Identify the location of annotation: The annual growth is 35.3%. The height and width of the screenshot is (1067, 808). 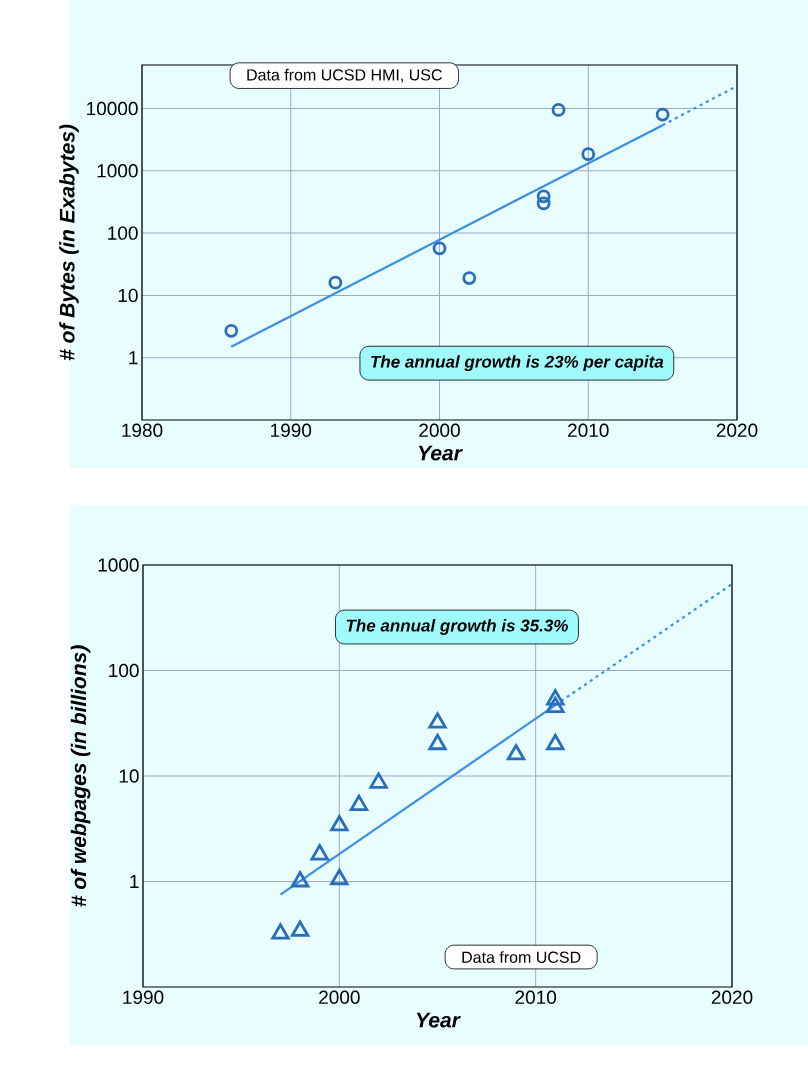
(457, 627).